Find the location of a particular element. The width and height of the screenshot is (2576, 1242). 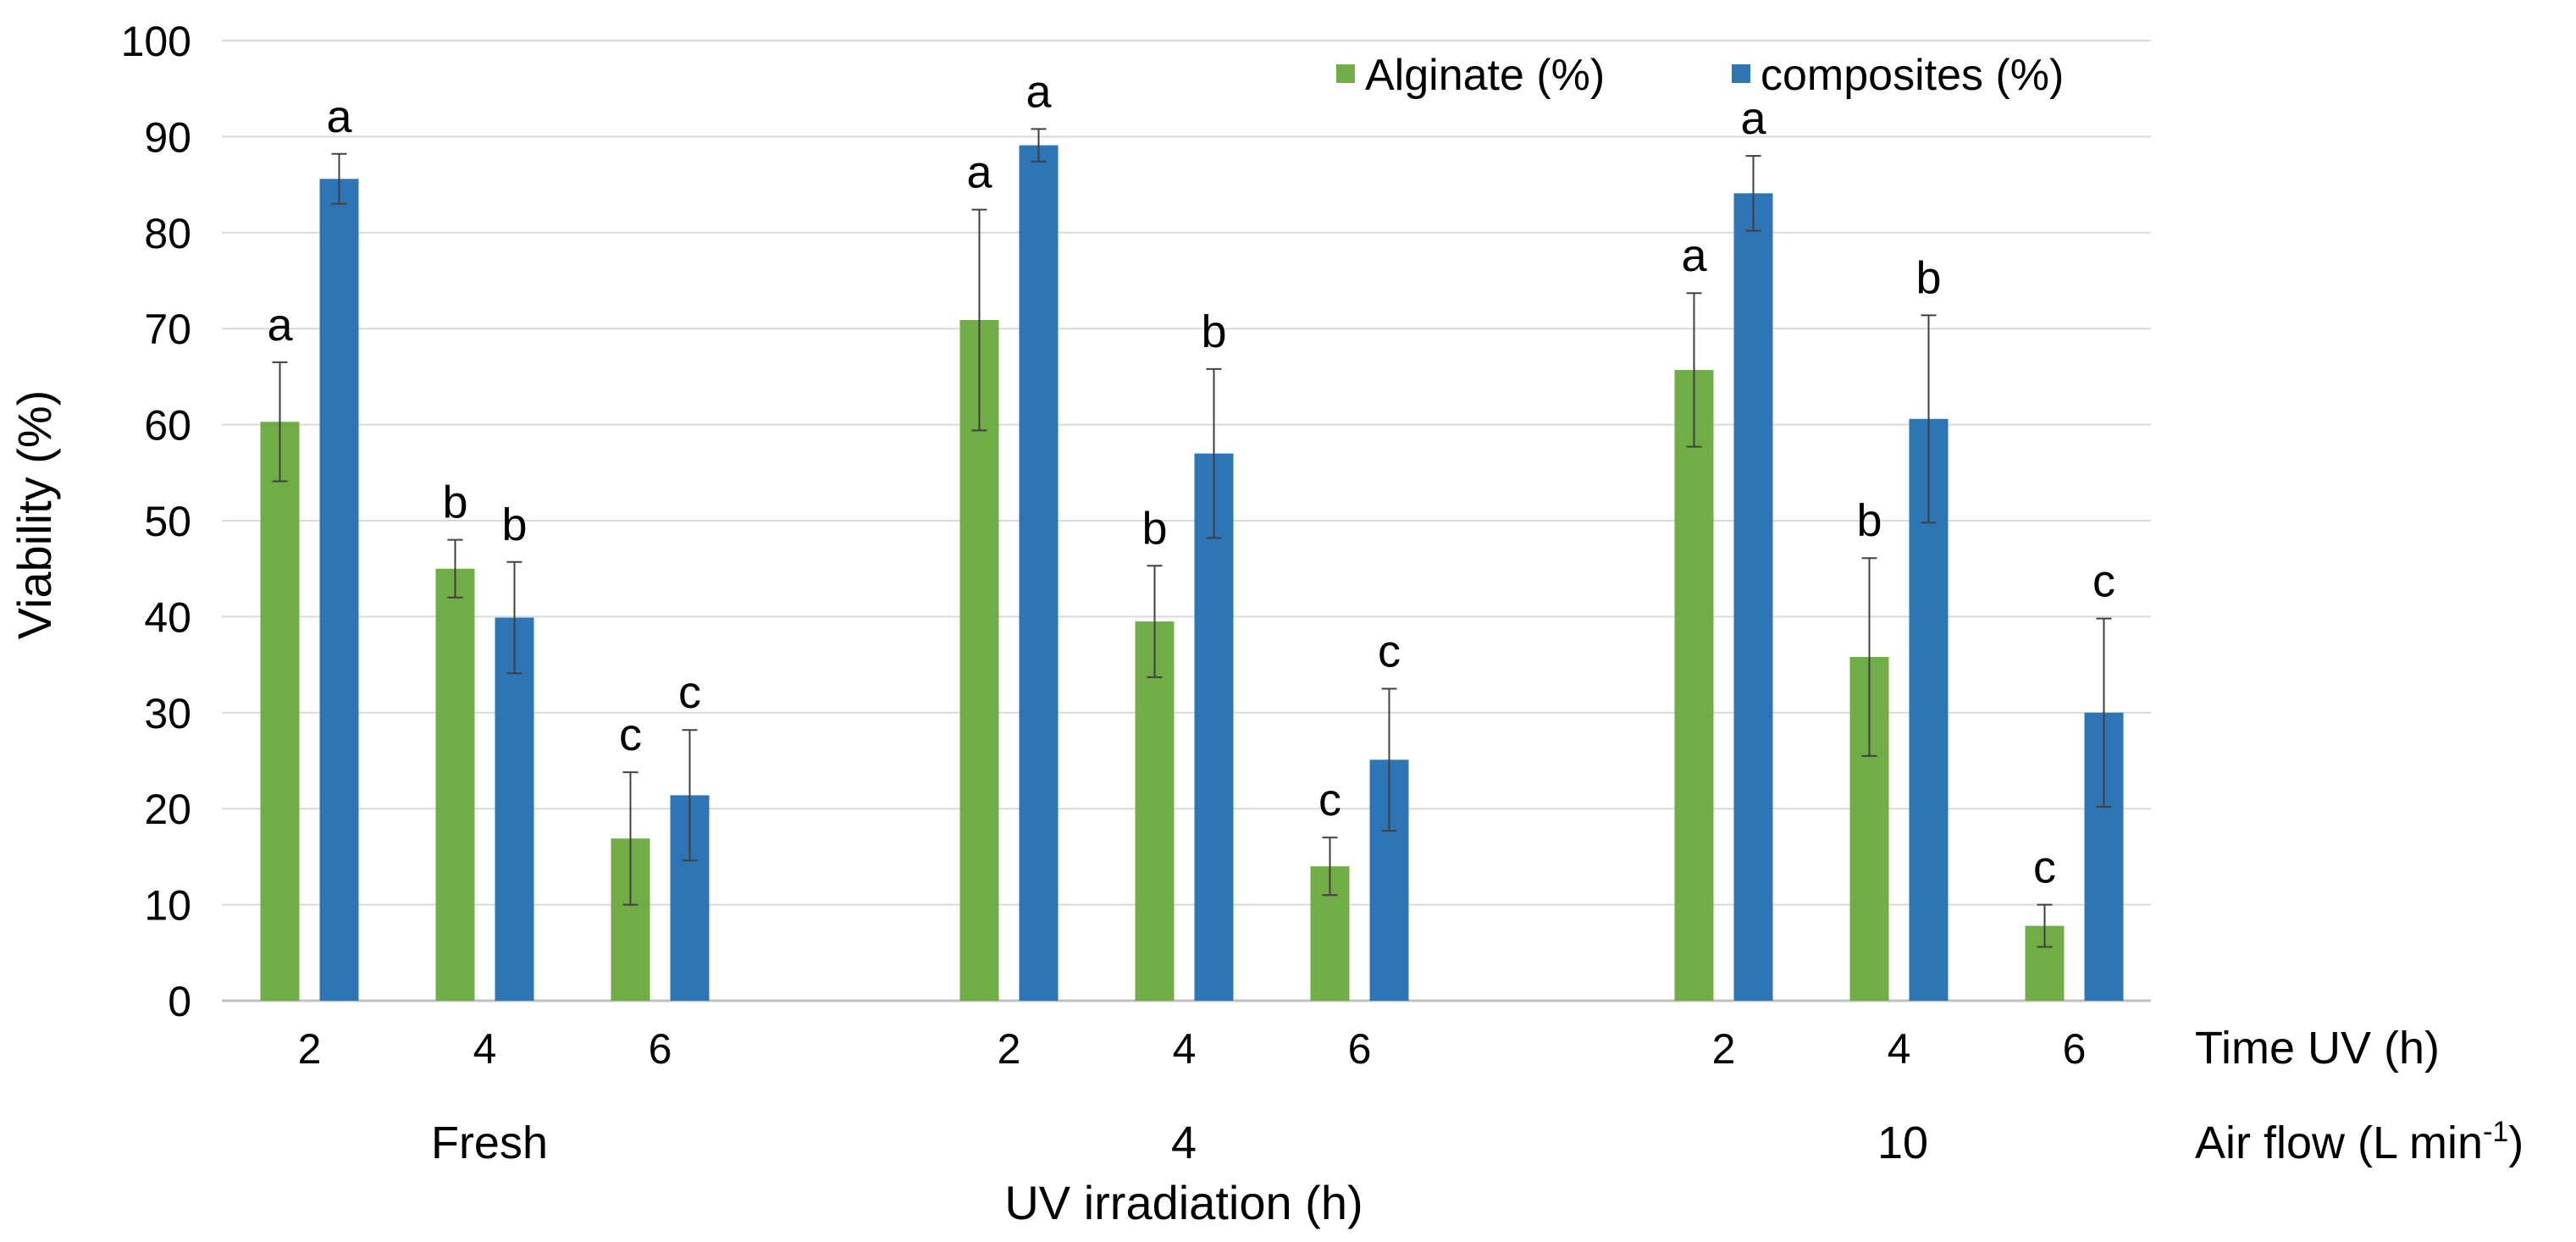

legend-label: Alginate (%) is located at coordinates (1485, 75).